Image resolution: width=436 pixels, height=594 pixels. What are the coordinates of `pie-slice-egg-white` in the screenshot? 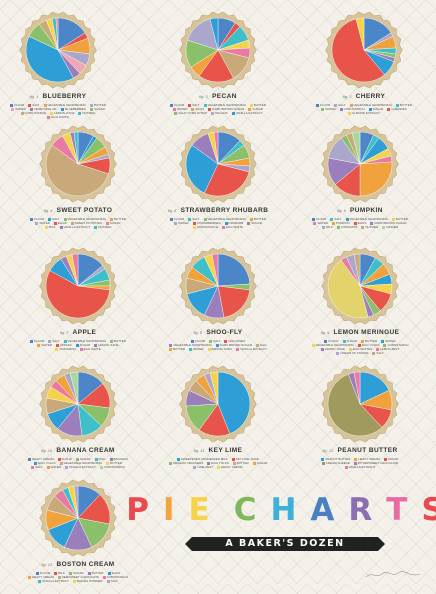 It's located at (57, 34).